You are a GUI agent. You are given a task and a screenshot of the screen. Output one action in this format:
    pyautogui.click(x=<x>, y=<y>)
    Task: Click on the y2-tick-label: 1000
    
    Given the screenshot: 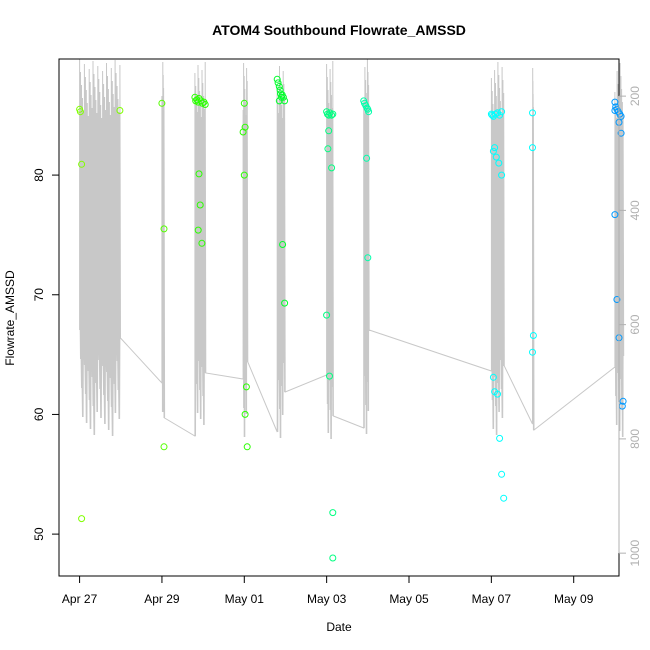 What is the action you would take?
    pyautogui.click(x=635, y=552)
    